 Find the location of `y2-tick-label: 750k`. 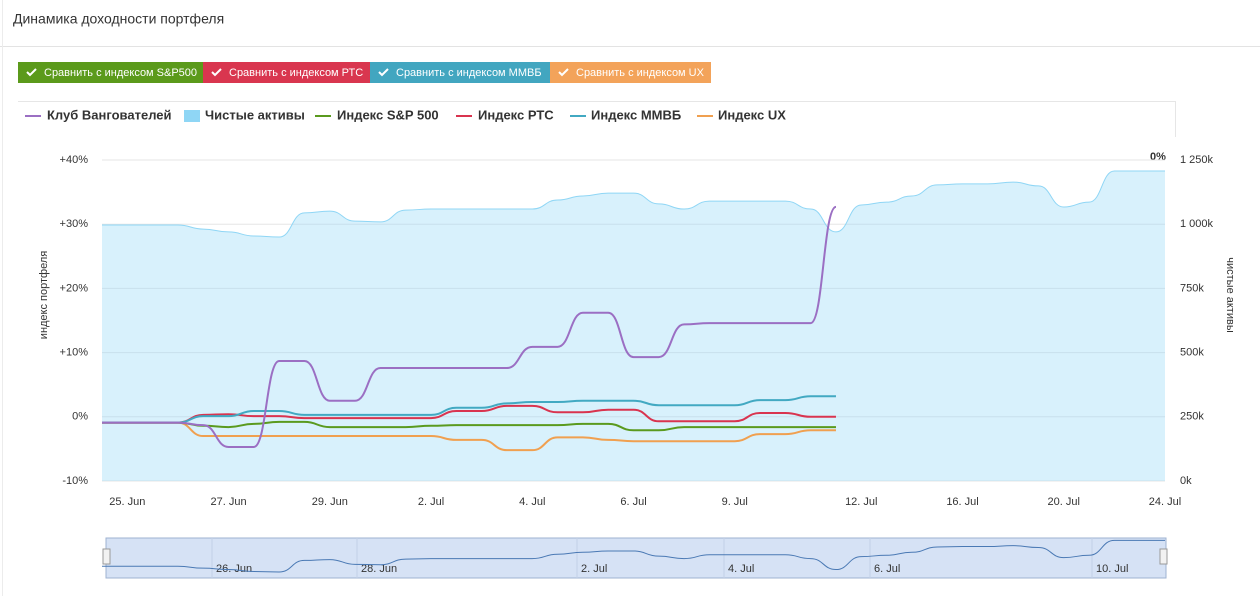

y2-tick-label: 750k is located at coordinates (1192, 288).